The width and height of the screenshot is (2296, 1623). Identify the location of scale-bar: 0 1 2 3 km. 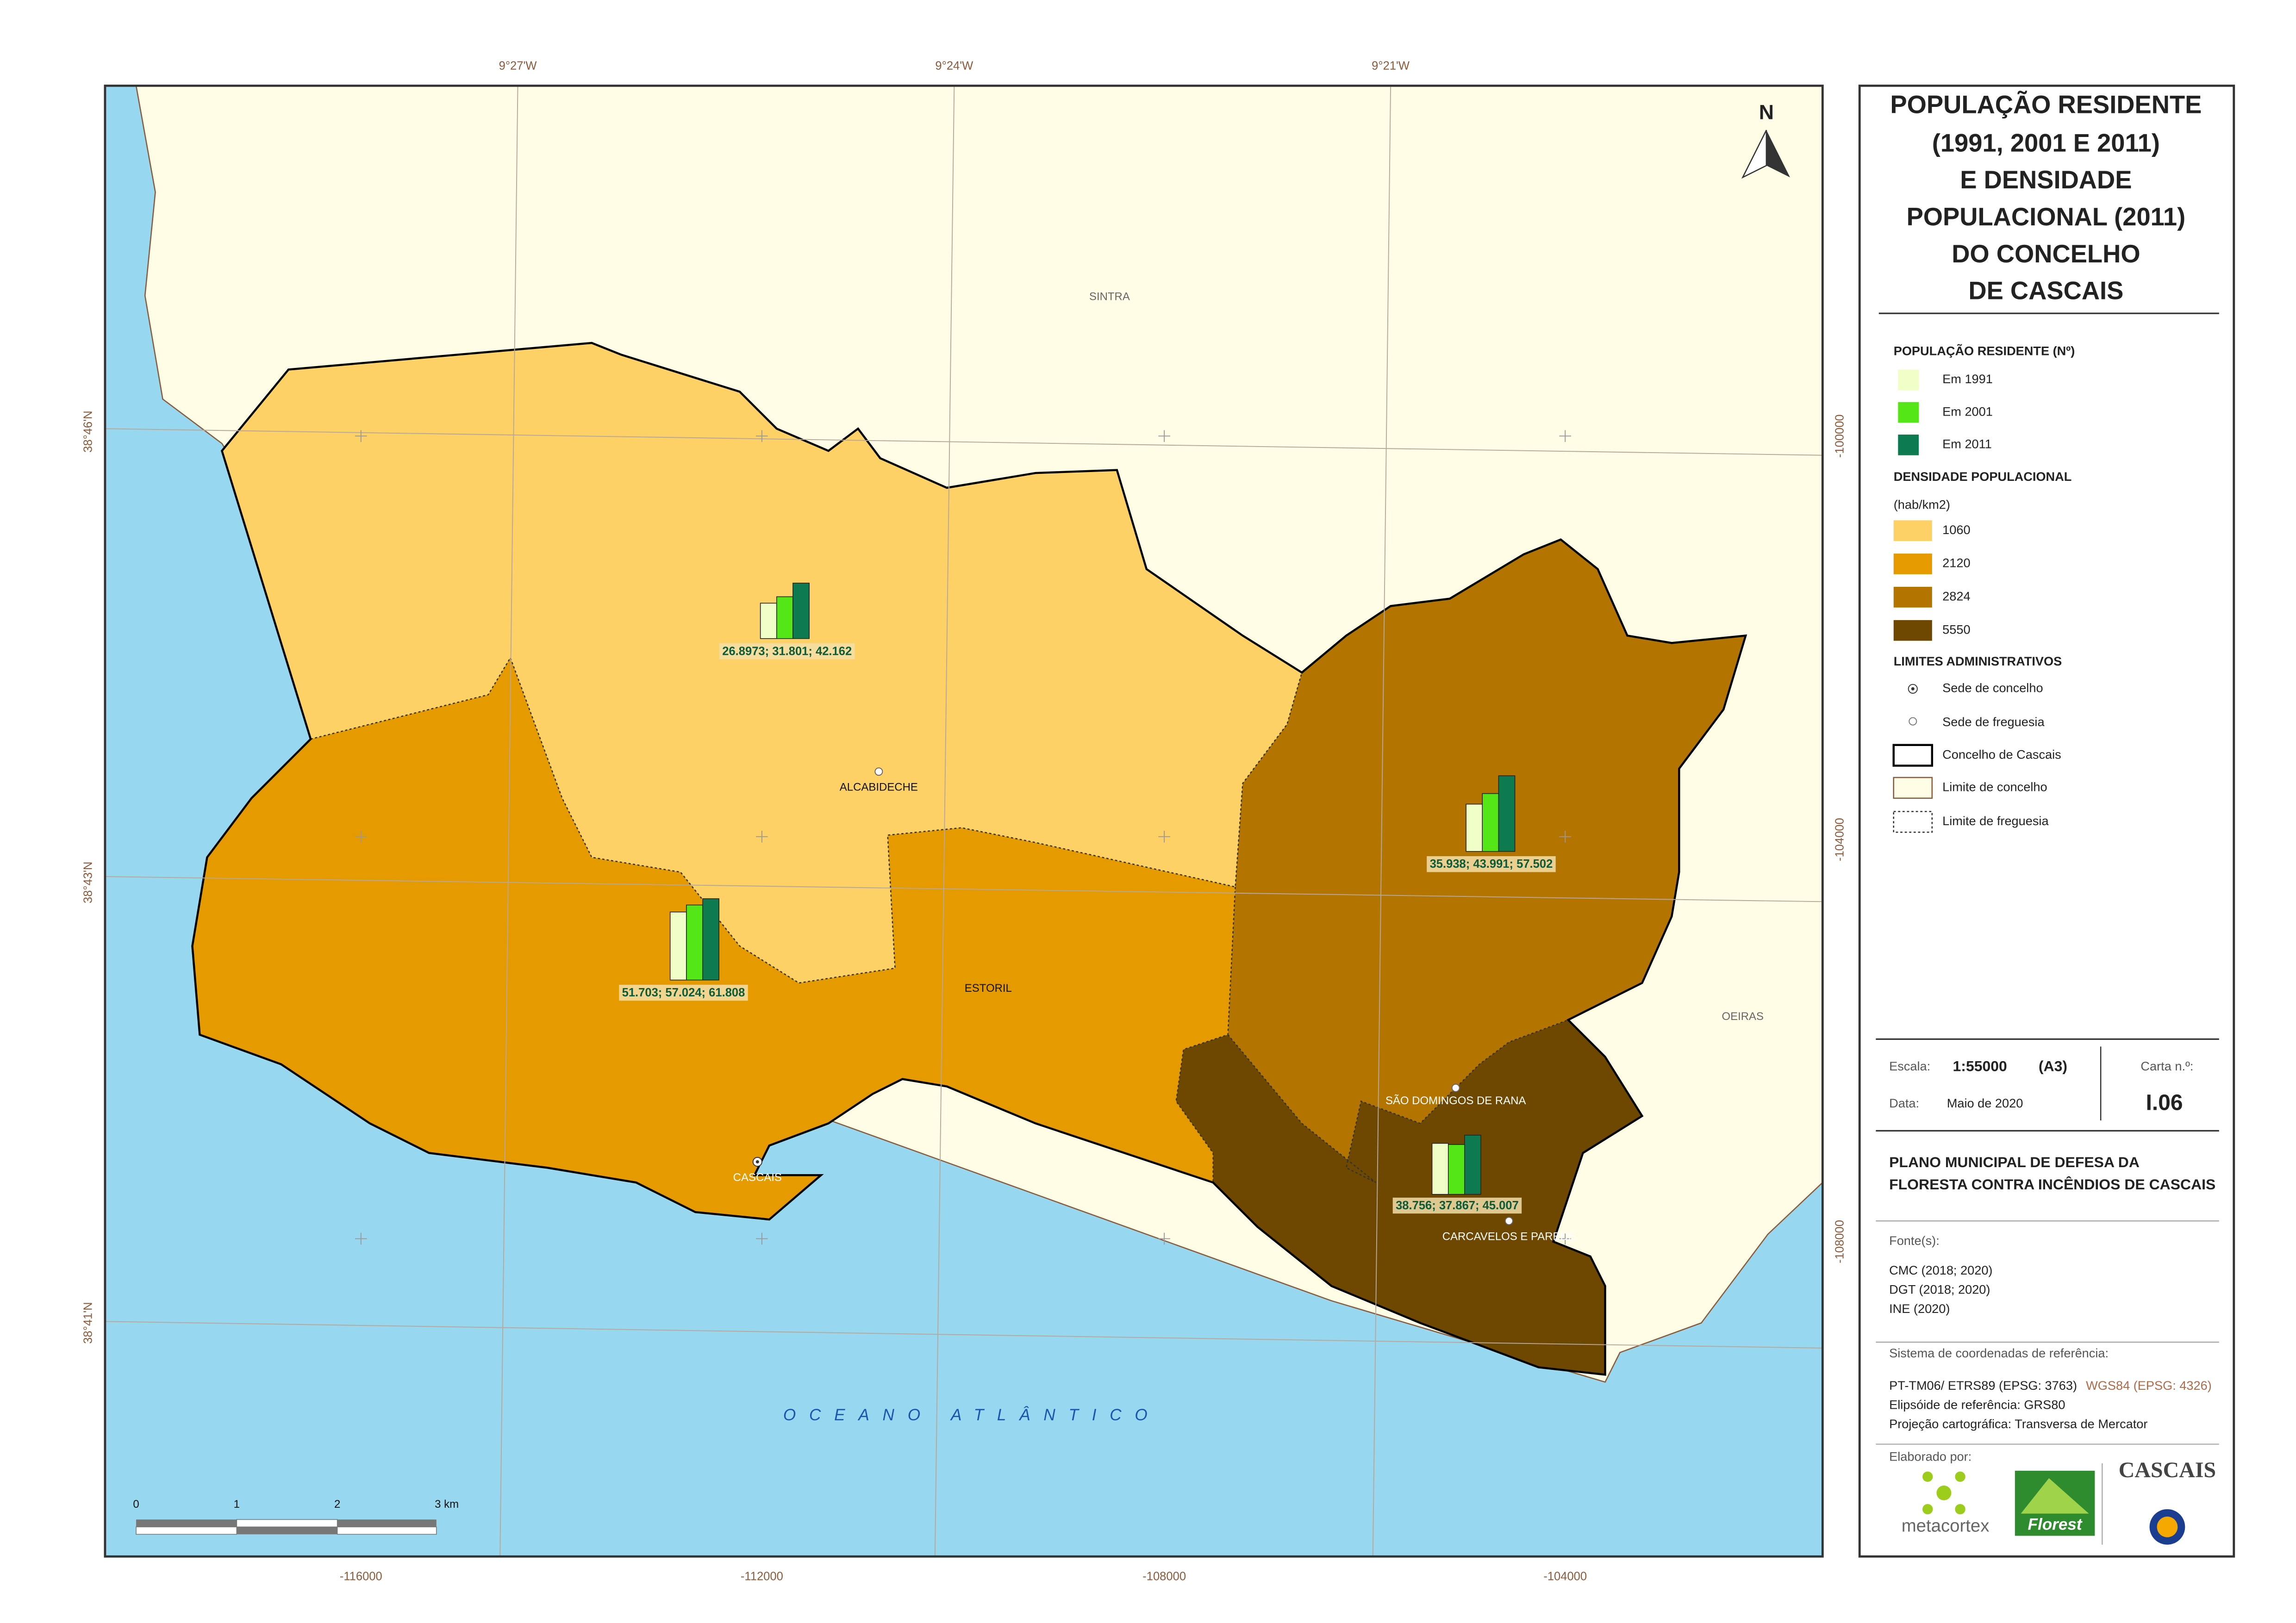
(296, 1516).